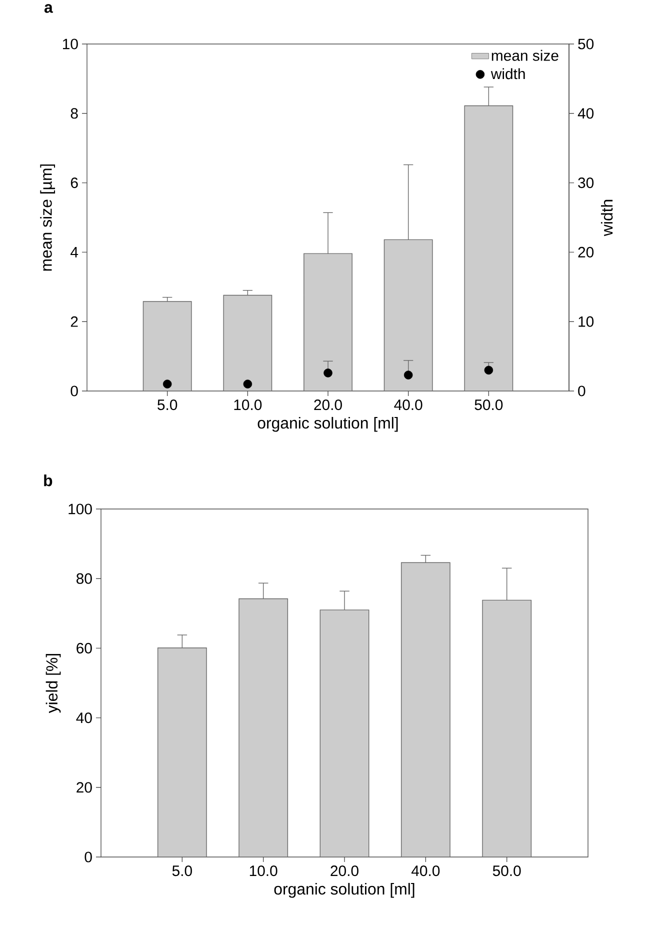 Image resolution: width=649 pixels, height=937 pixels. I want to click on y-tick-label: 60, so click(84, 648).